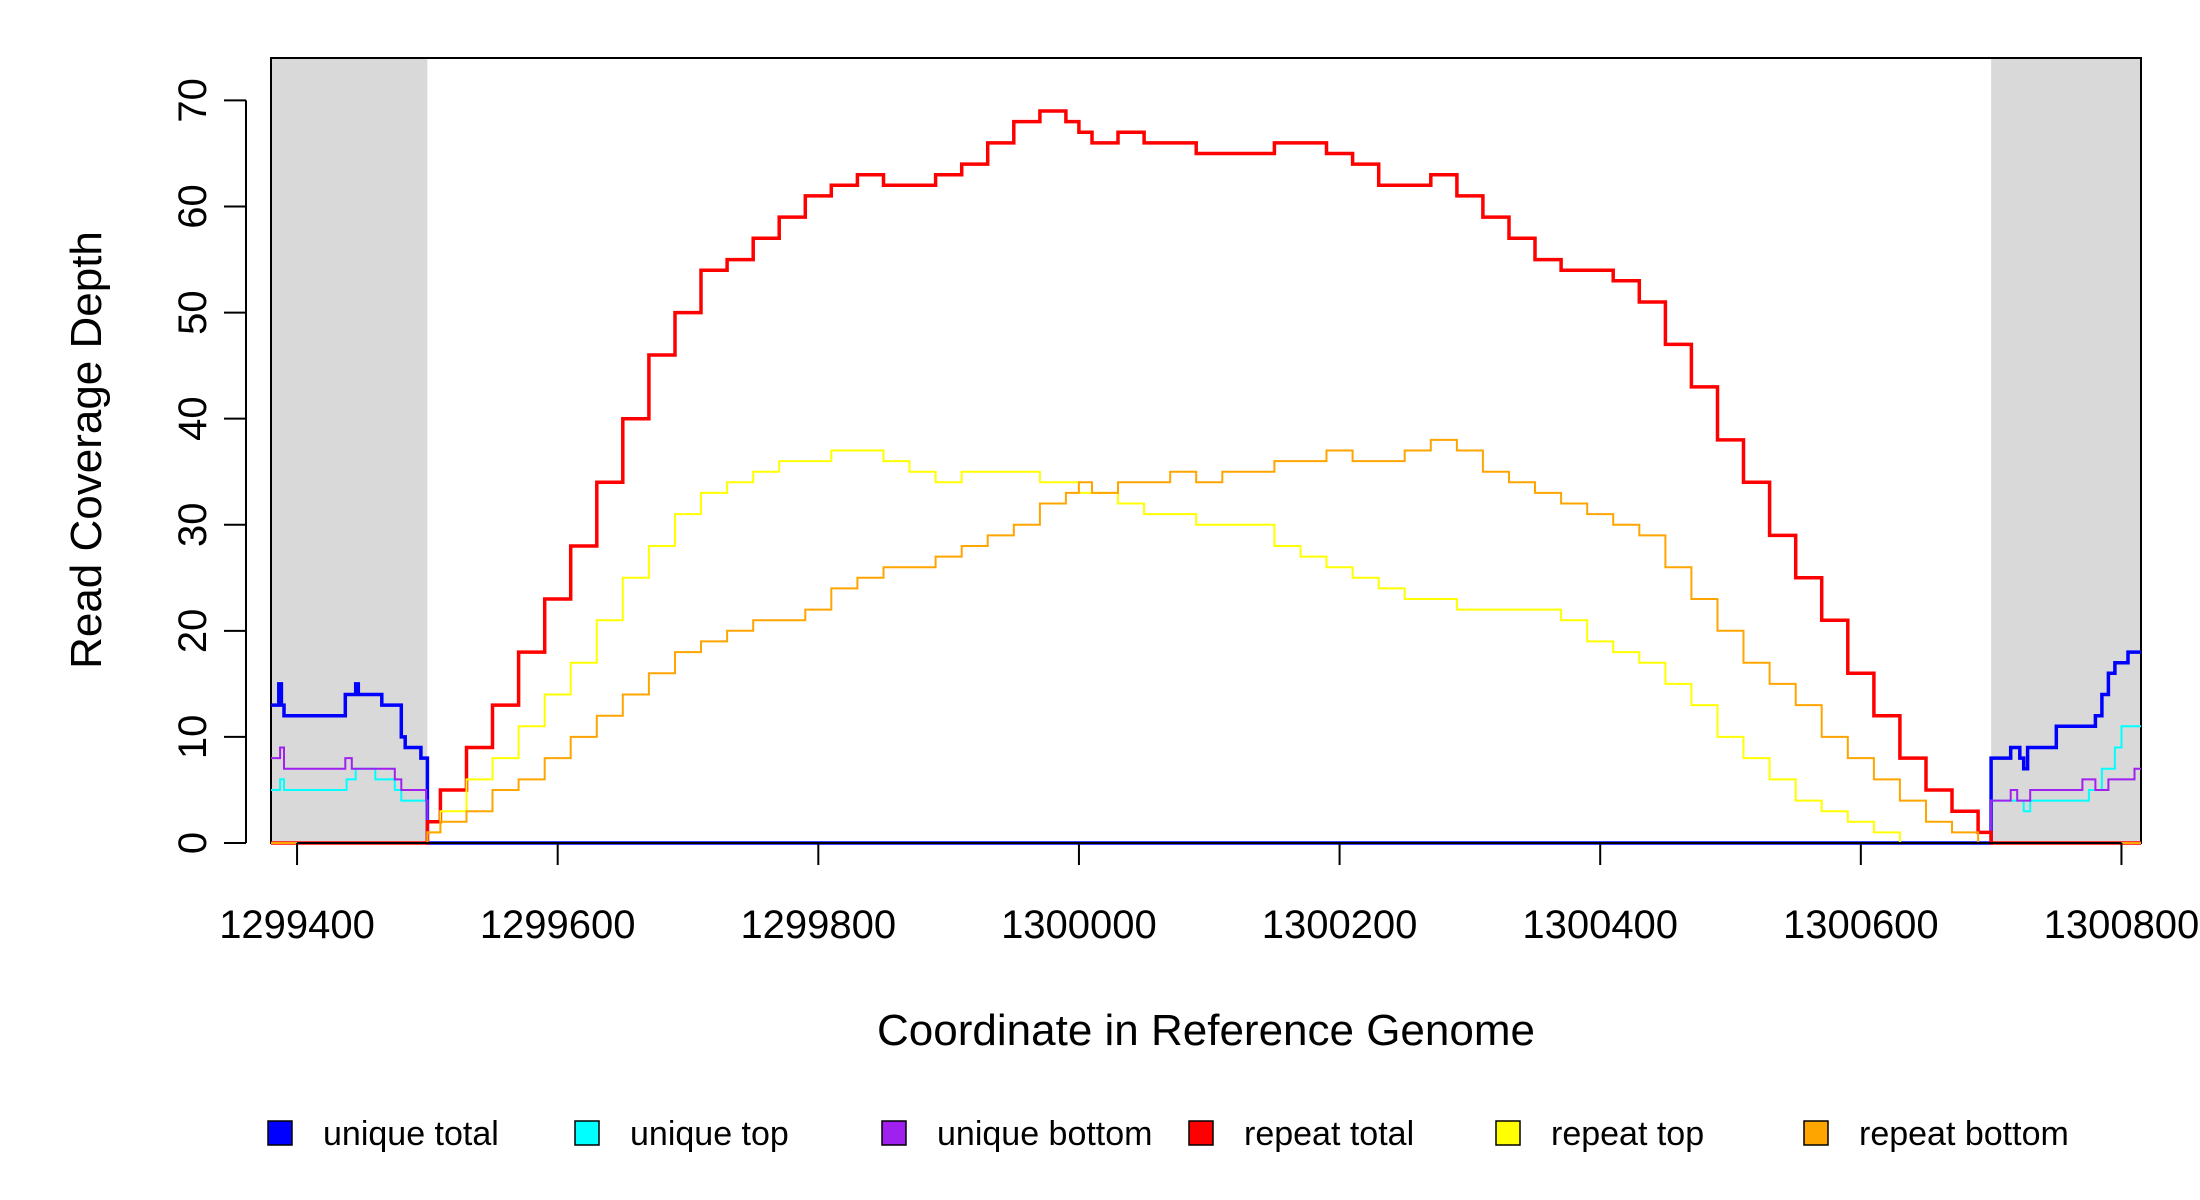 This screenshot has height=1200, width=2200. What do you see at coordinates (193, 100) in the screenshot?
I see `y-tick-label: 70` at bounding box center [193, 100].